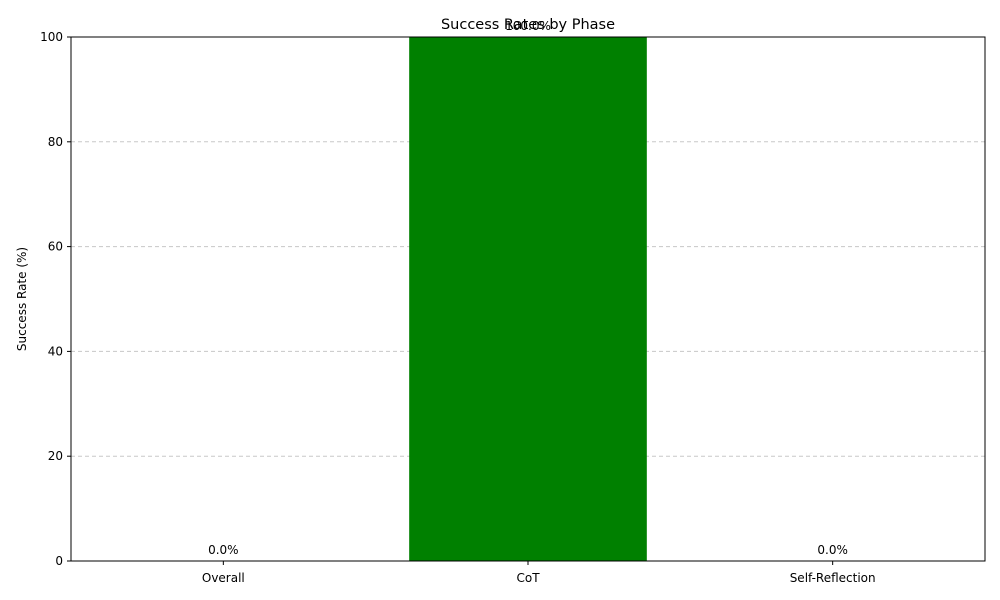 This screenshot has width=1000, height=600. I want to click on x-tick-label: CoT, so click(528, 578).